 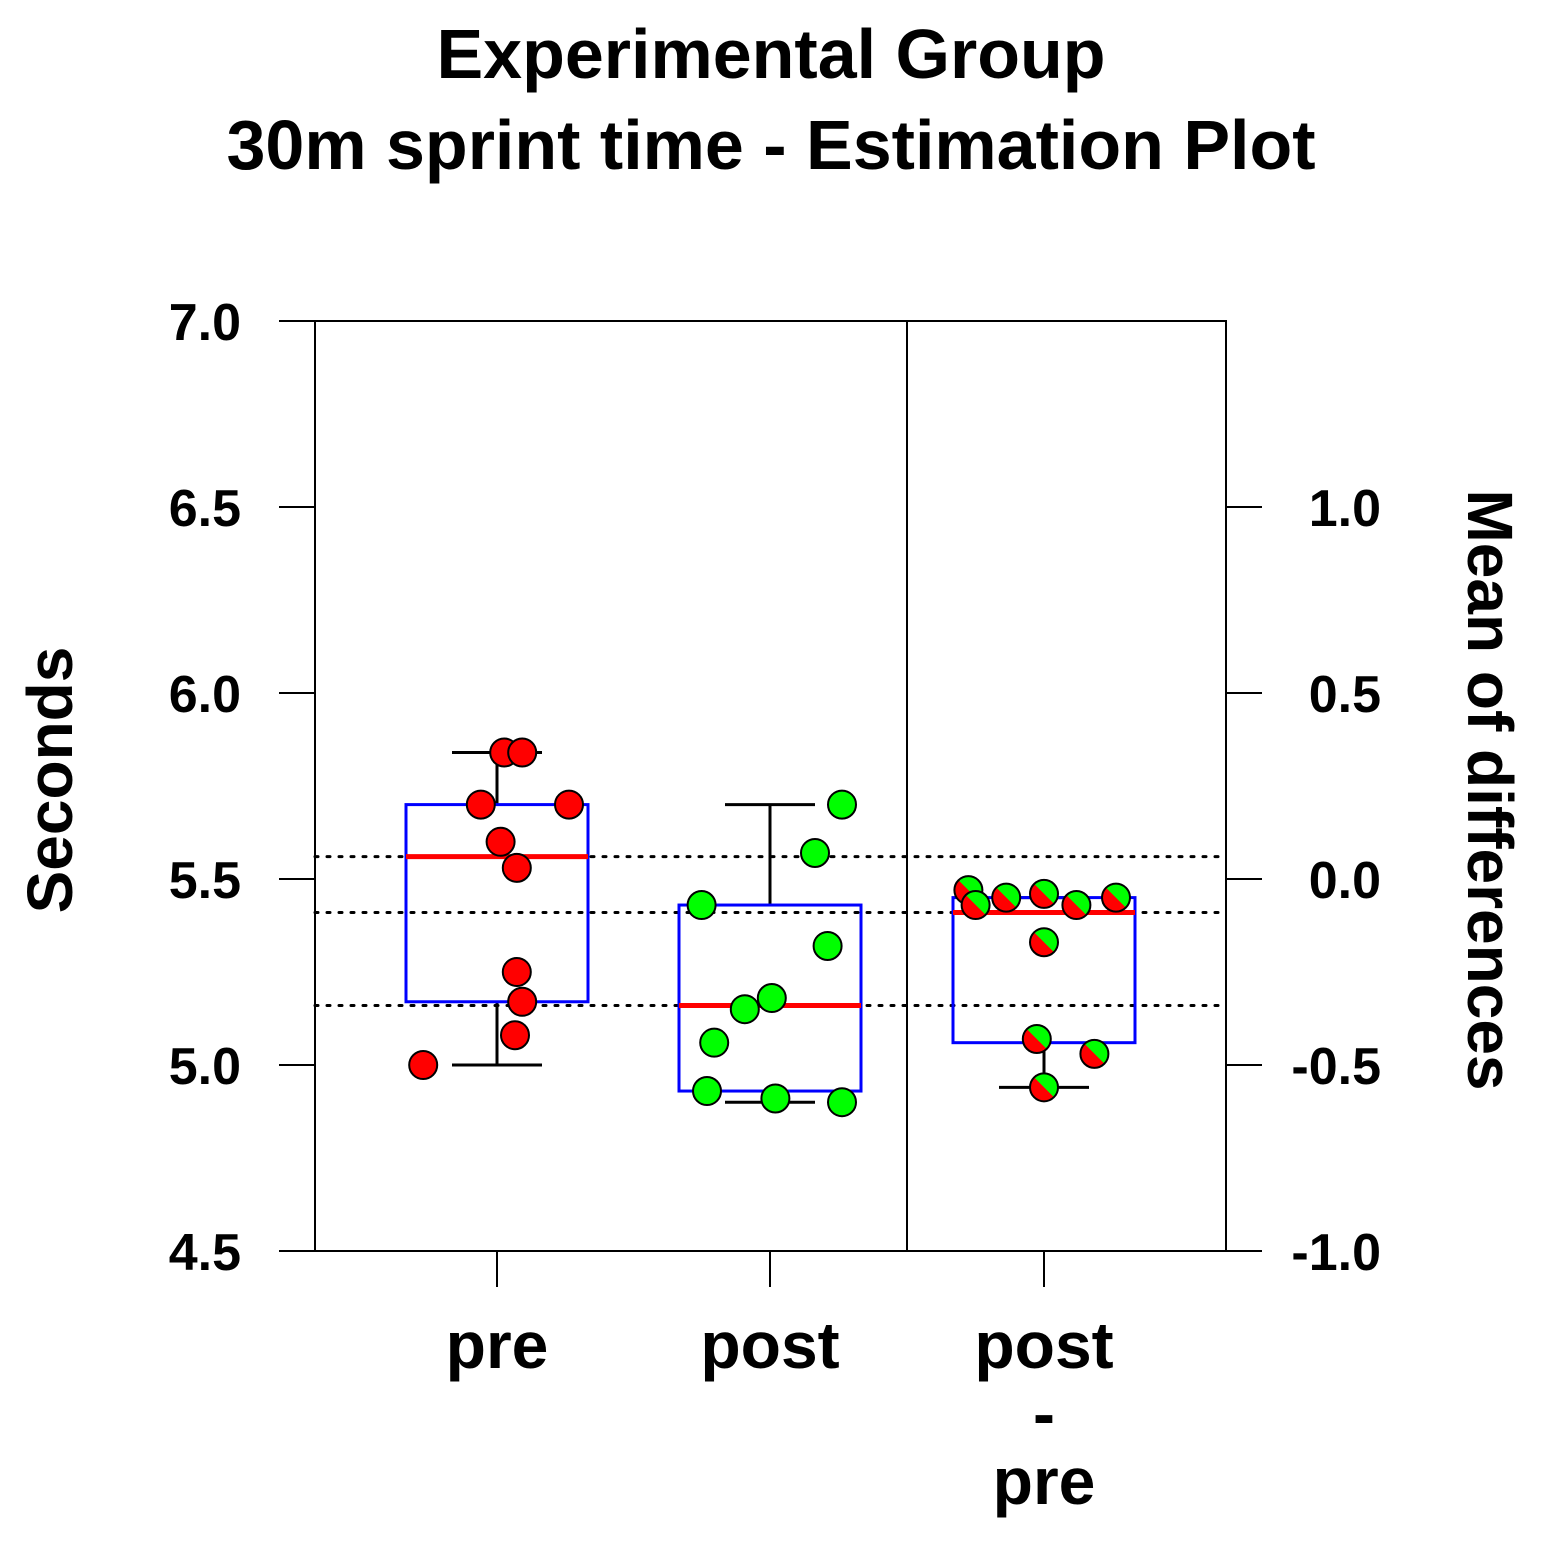 What do you see at coordinates (1345, 695) in the screenshot?
I see `y2-tick-label: 0.5` at bounding box center [1345, 695].